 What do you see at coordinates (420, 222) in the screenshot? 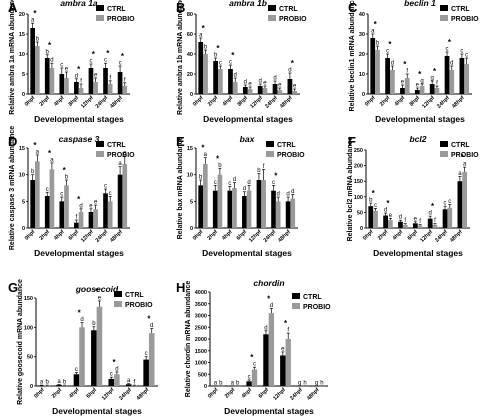
I see `significance-letter: f` at bounding box center [420, 222].